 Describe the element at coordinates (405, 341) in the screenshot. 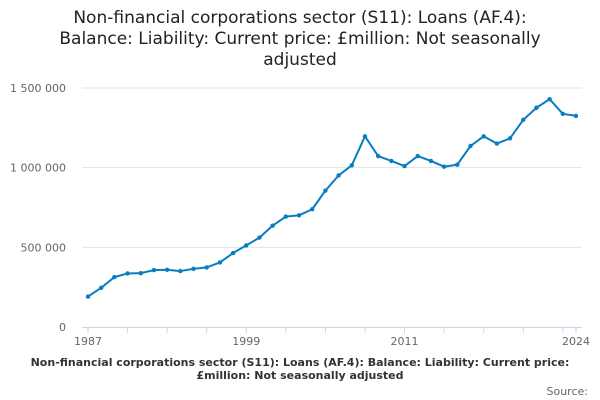

I see `x-tick-label: 2011` at that location.